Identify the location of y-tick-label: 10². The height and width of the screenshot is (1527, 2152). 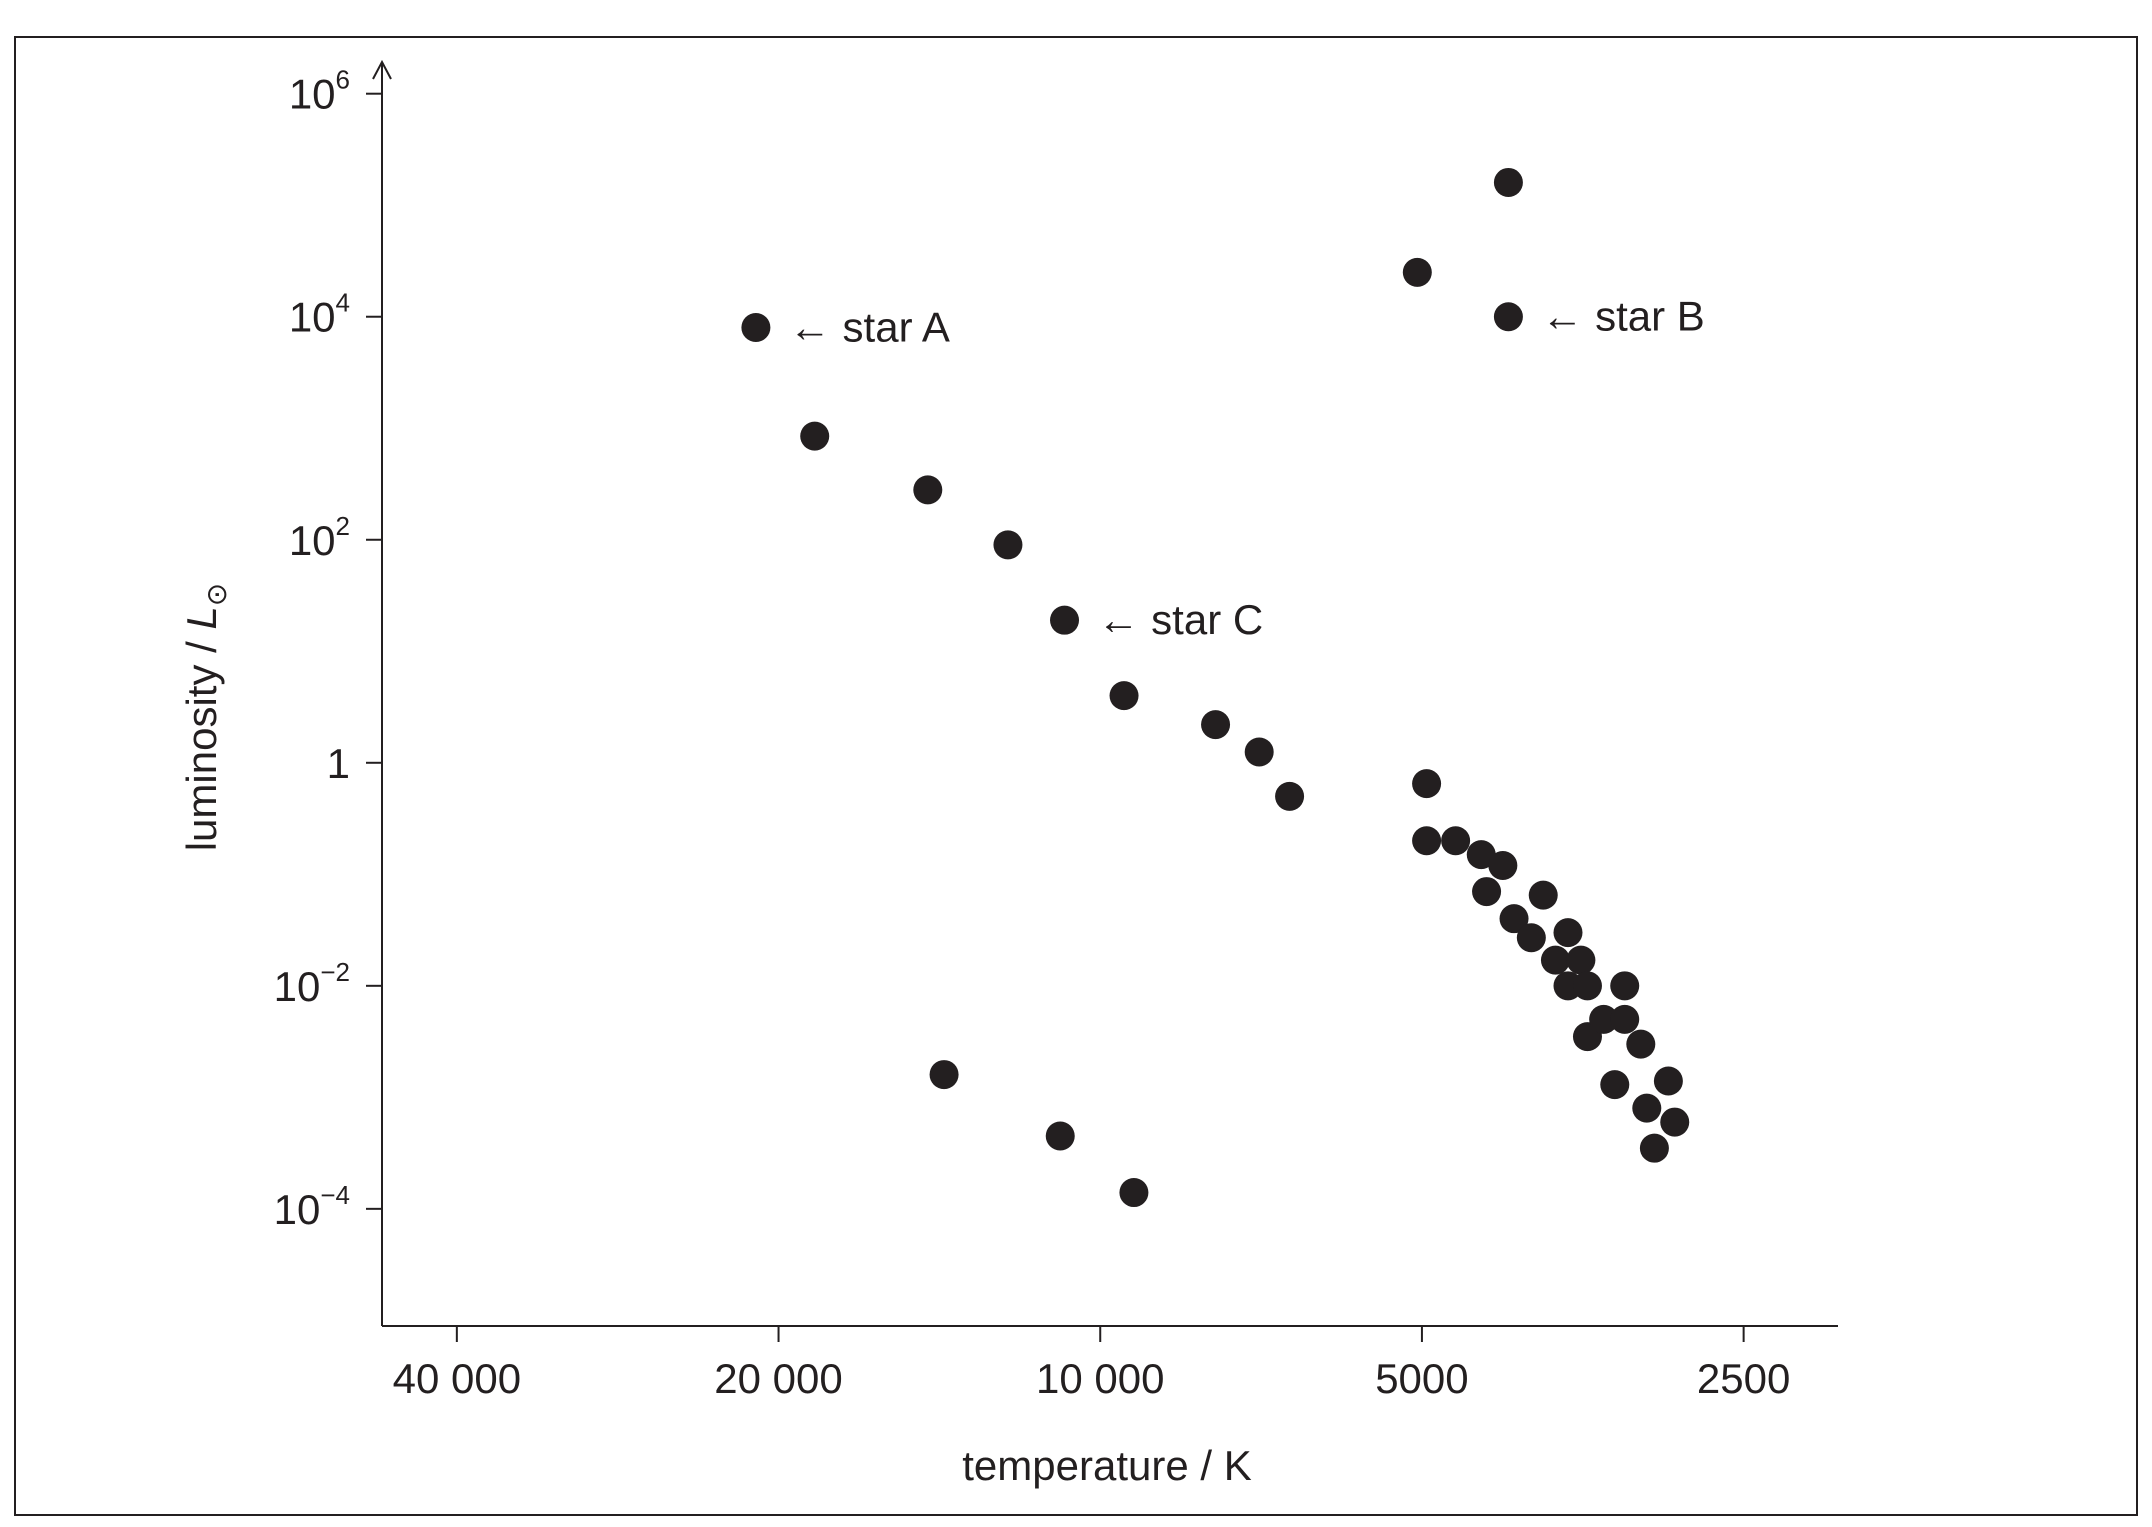
(319, 537).